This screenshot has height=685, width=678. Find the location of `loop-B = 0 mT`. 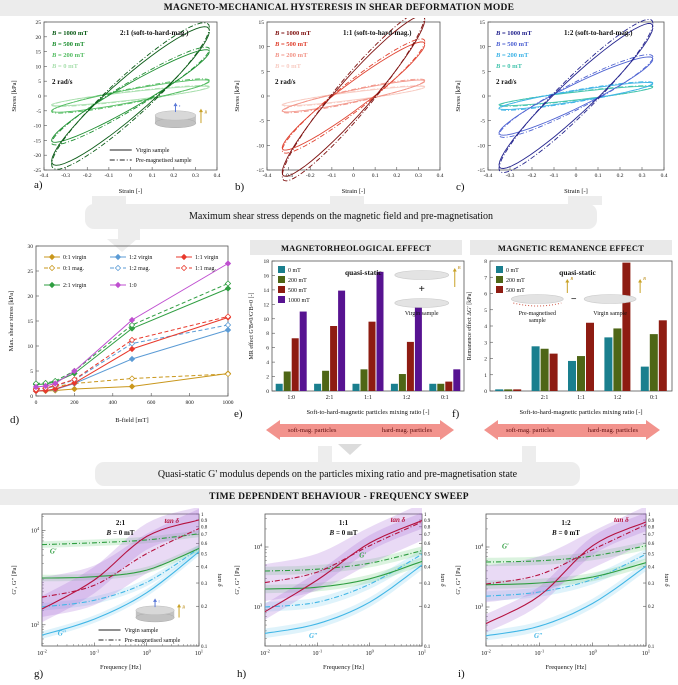

loop-B = 0 mT is located at coordinates (353, 96).